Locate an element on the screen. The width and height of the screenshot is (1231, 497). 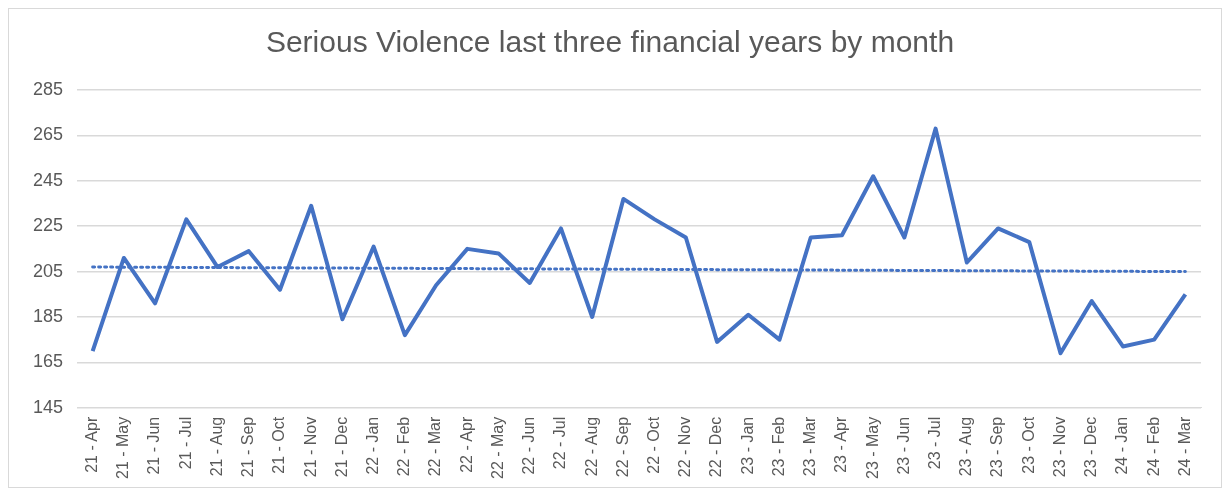
y-tick-label: 225 is located at coordinates (48, 225).